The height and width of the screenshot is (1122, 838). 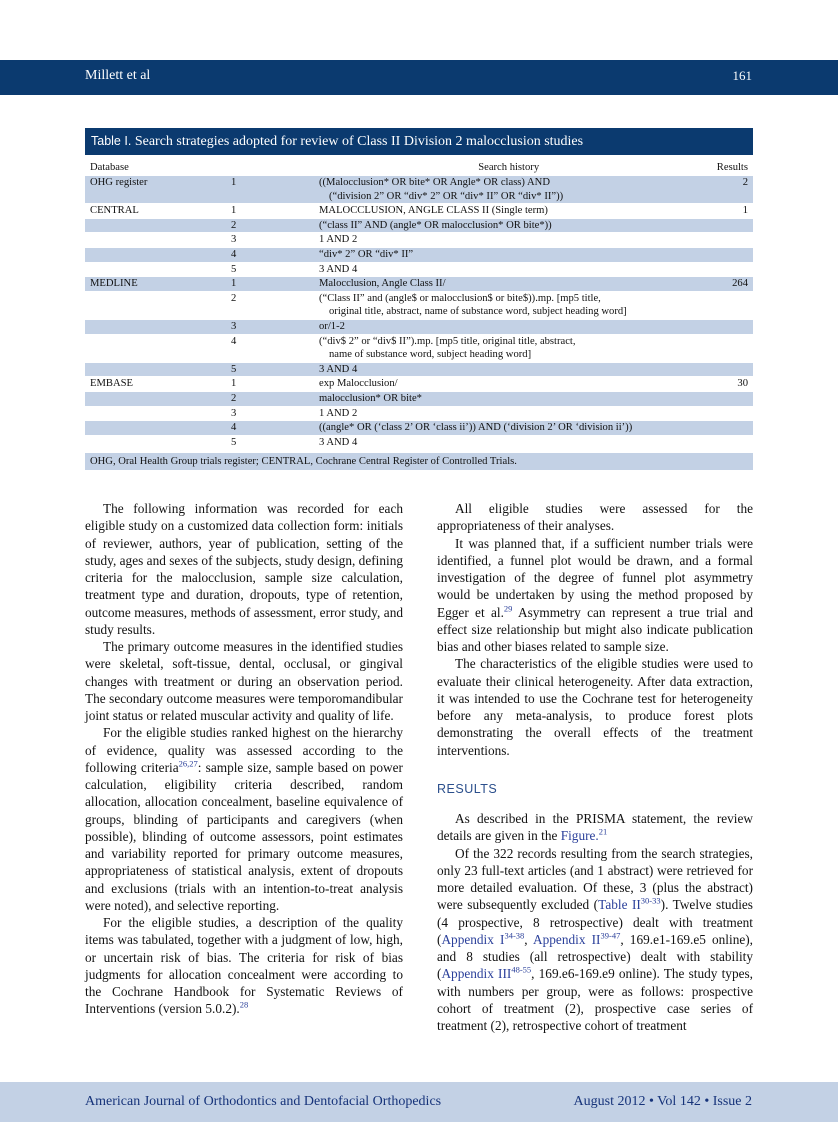 I want to click on results-cell: 1, so click(x=728, y=211).